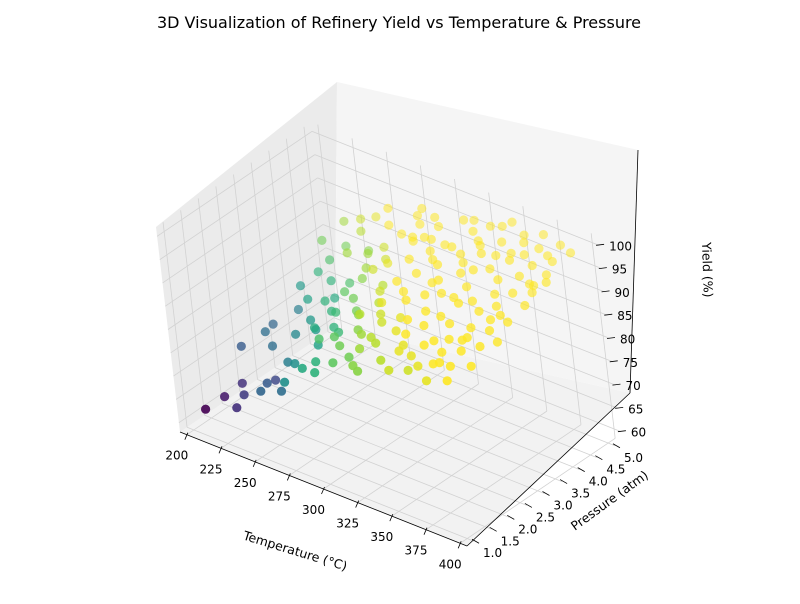 The image size is (800, 604). What do you see at coordinates (598, 482) in the screenshot?
I see `y-tick-label: 4.0` at bounding box center [598, 482].